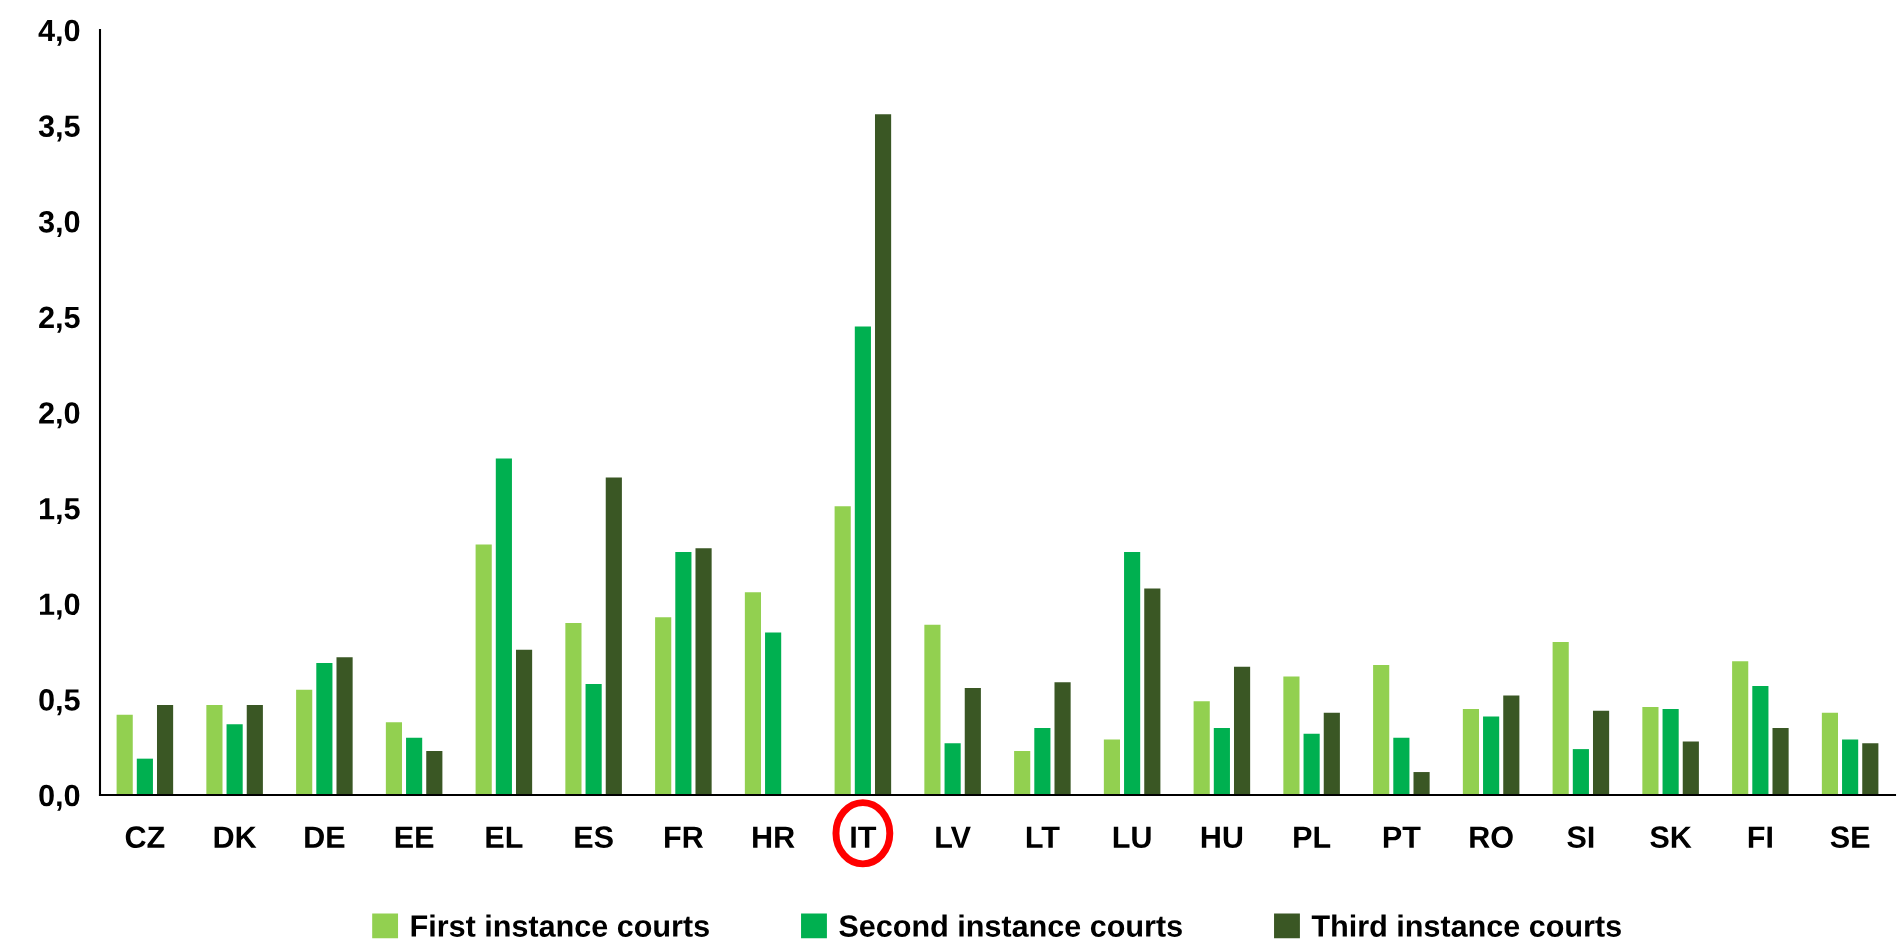  Describe the element at coordinates (145, 837) in the screenshot. I see `x-tick-label: CZ` at that location.